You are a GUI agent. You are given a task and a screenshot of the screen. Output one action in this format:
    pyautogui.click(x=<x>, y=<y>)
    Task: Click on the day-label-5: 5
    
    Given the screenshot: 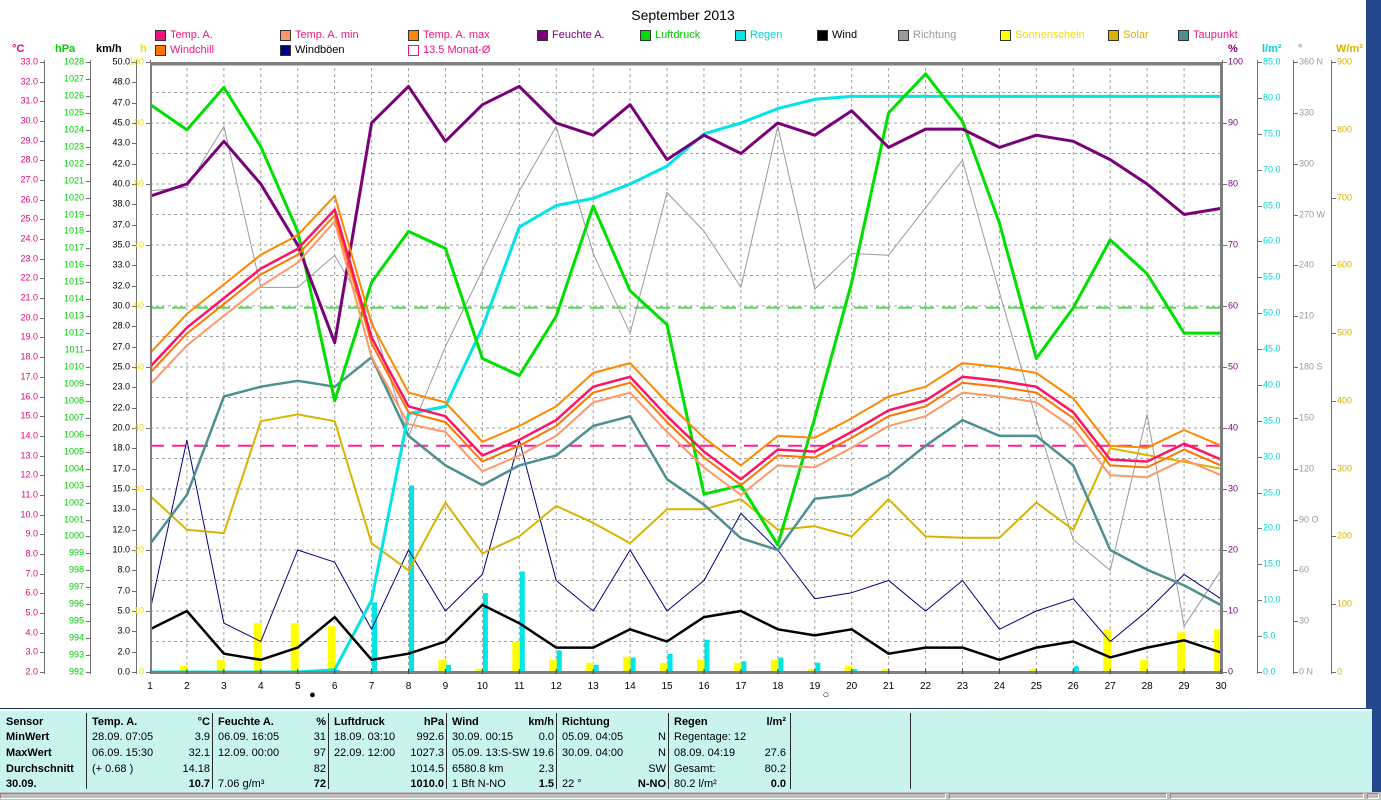 What is the action you would take?
    pyautogui.click(x=297, y=686)
    